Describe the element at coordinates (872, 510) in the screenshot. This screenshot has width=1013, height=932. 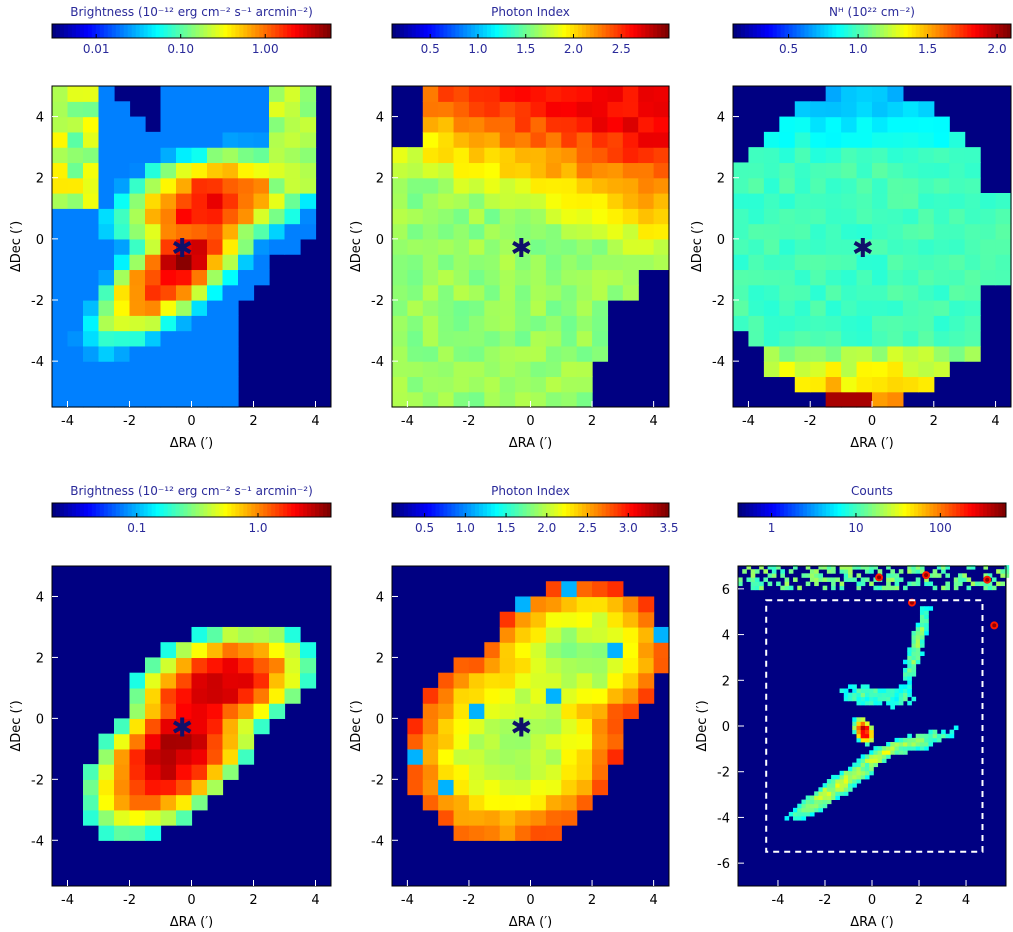
I see `colorbar-frame` at that location.